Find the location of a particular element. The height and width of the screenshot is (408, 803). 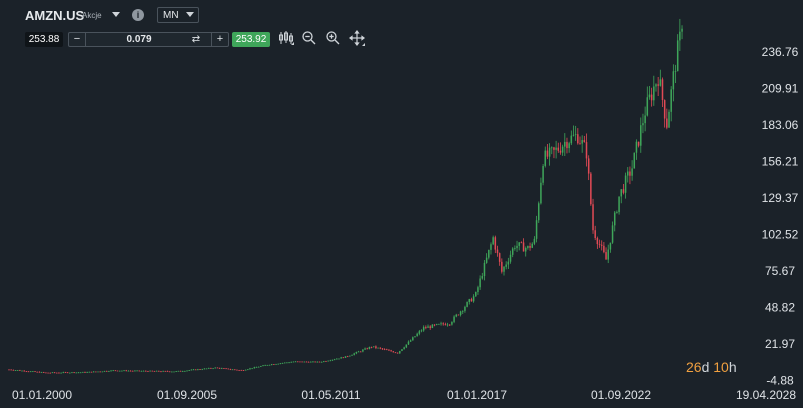

move-icon is located at coordinates (357, 38).